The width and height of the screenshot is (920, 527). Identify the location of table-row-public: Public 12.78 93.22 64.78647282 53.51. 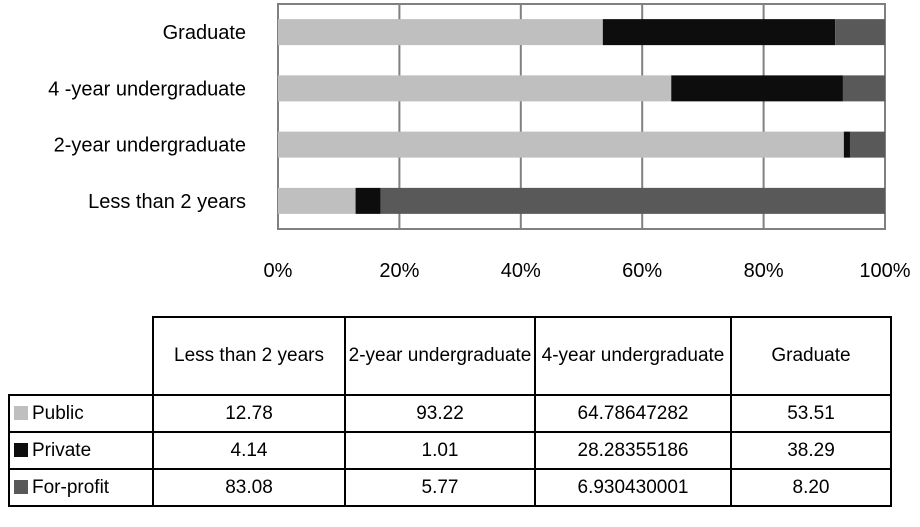
(450, 413).